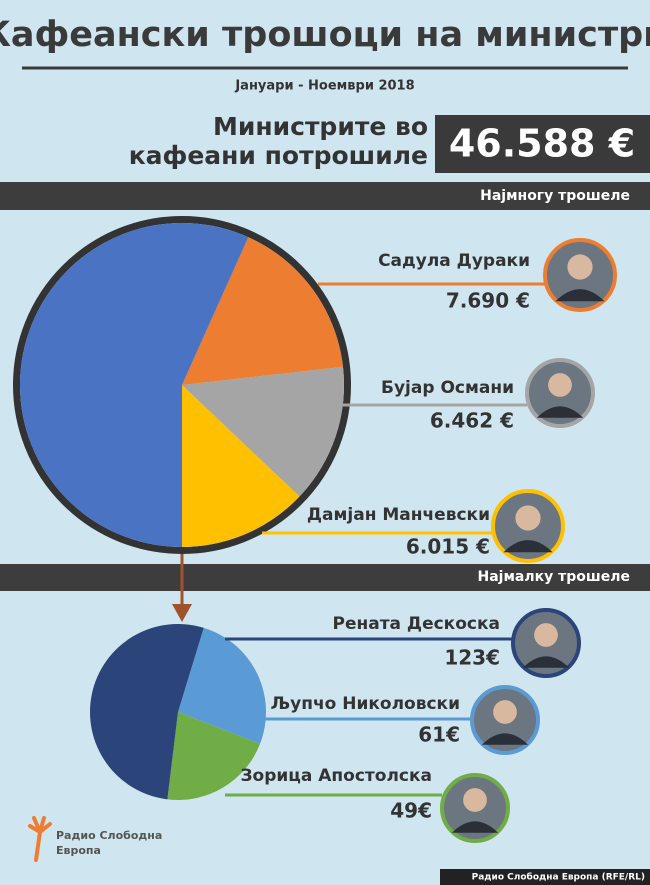  Describe the element at coordinates (555, 196) in the screenshot. I see `section-title: Најмногу трошеле` at that location.